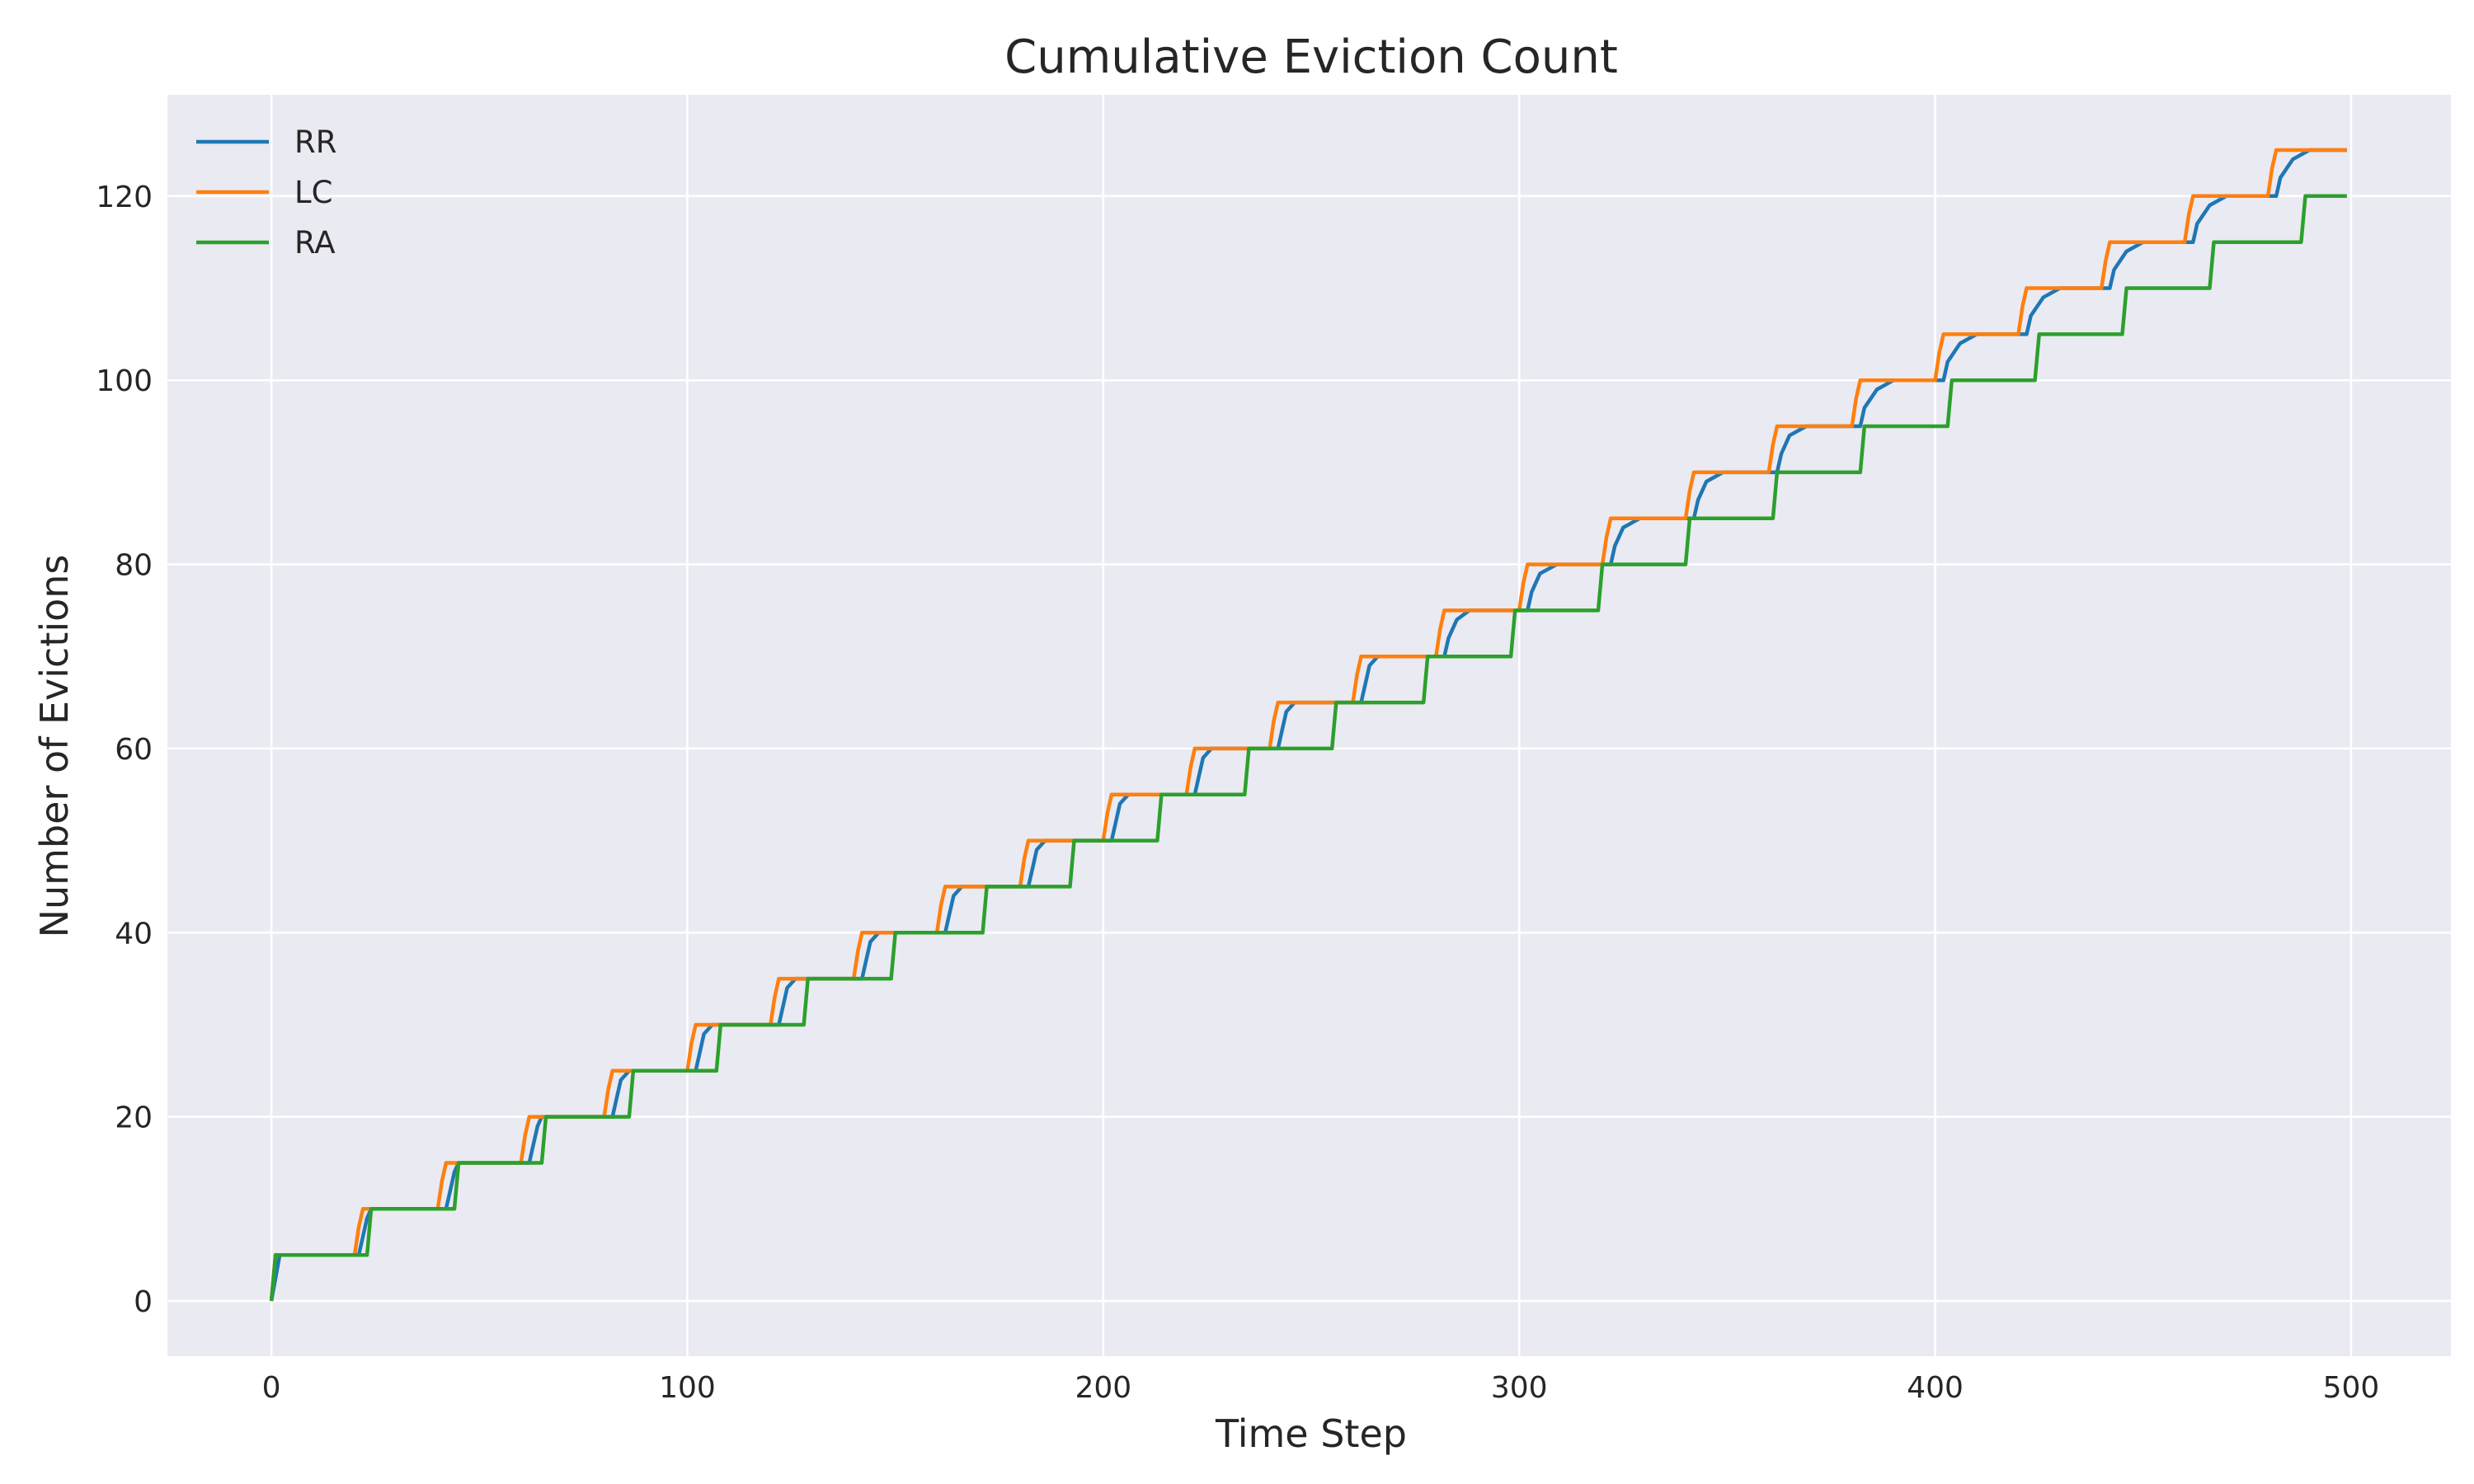 The width and height of the screenshot is (2474, 1484). Describe the element at coordinates (1311, 58) in the screenshot. I see `chart-title: Cumulative Eviction Count` at that location.